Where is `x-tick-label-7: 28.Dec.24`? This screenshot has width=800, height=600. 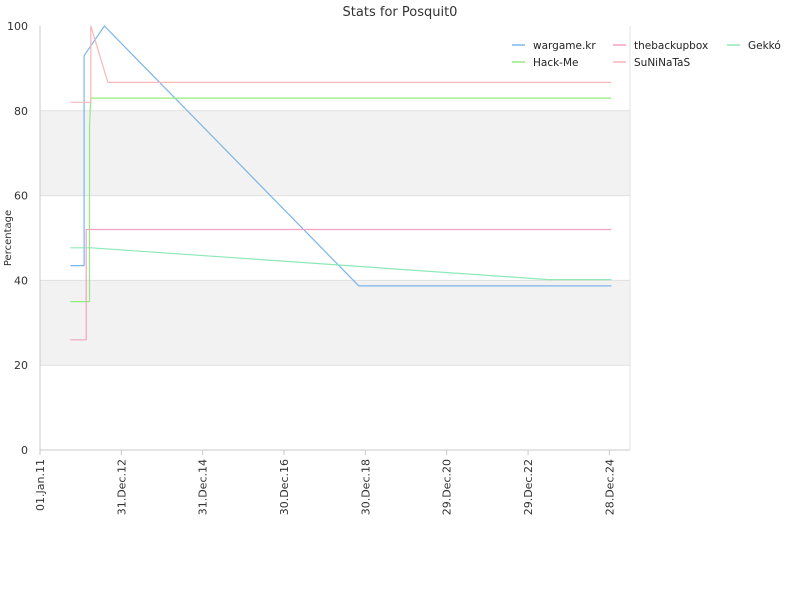
x-tick-label-7: 28.Dec.24 is located at coordinates (609, 487).